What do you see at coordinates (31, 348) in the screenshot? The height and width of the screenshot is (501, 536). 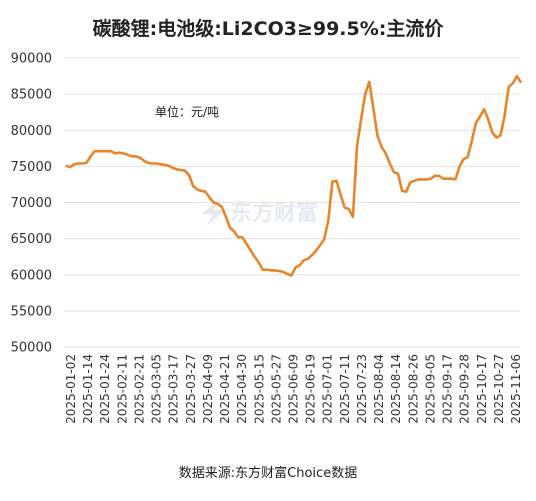 I see `y-tick-label: 50000` at bounding box center [31, 348].